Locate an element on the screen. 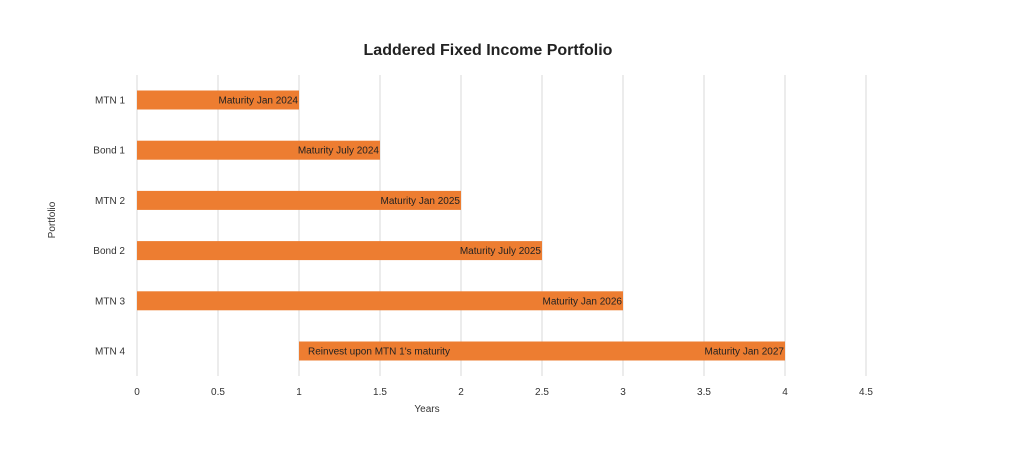 This screenshot has width=1024, height=476. y-tick-label: MTN 2 is located at coordinates (110, 201).